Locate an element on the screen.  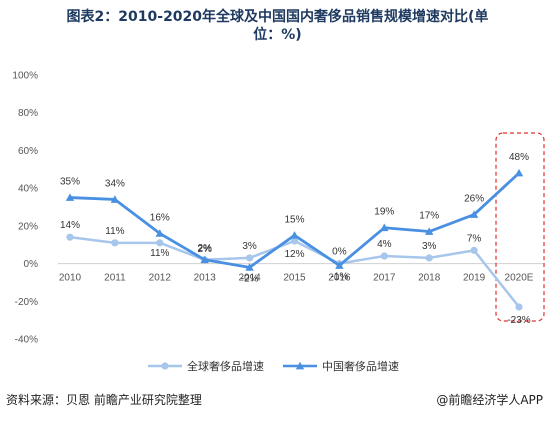
data-label-china: 48% is located at coordinates (519, 157).